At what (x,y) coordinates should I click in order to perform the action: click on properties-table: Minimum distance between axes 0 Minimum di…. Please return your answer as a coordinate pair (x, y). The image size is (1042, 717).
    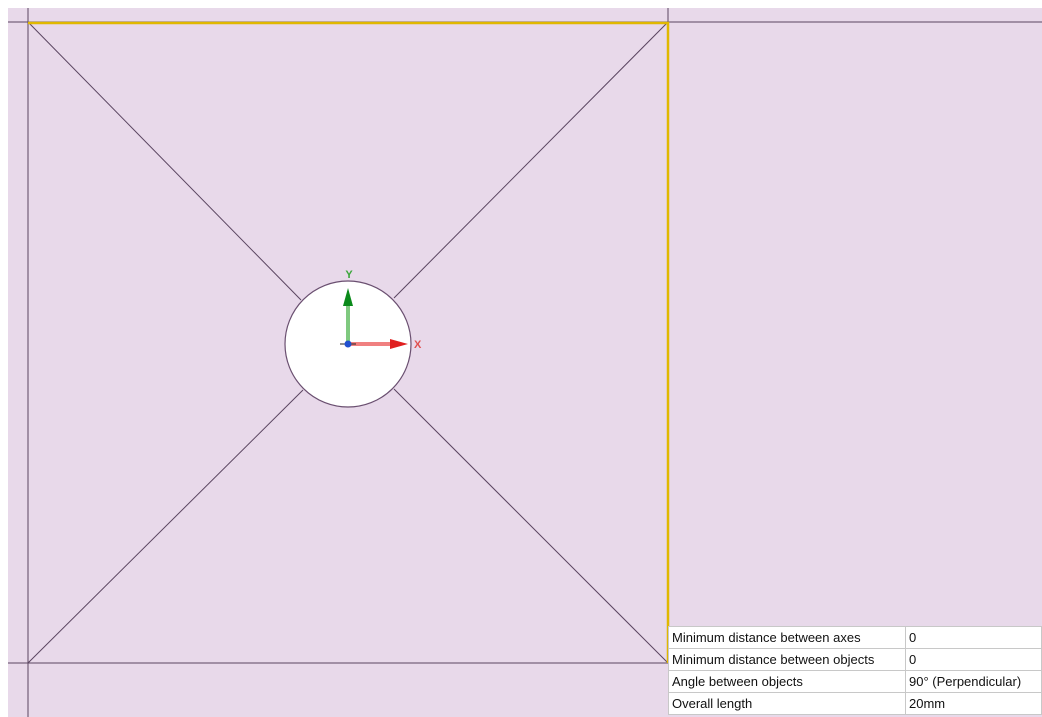
    Looking at the image, I should click on (855, 670).